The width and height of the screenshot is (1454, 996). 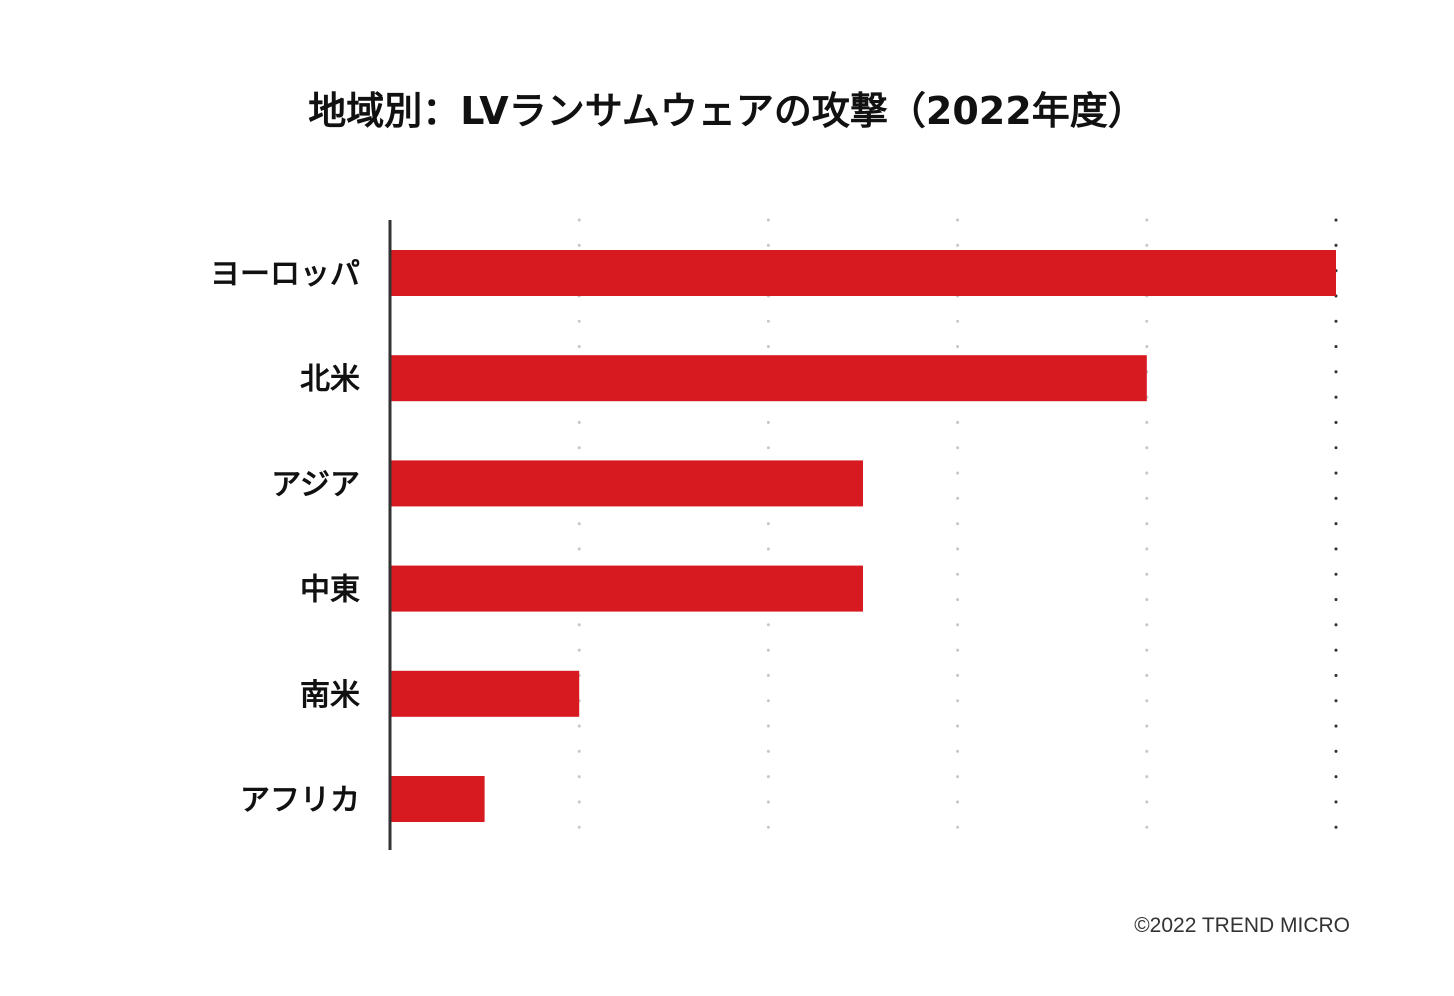 What do you see at coordinates (285, 274) in the screenshot?
I see `category-label: ヨーロッパ` at bounding box center [285, 274].